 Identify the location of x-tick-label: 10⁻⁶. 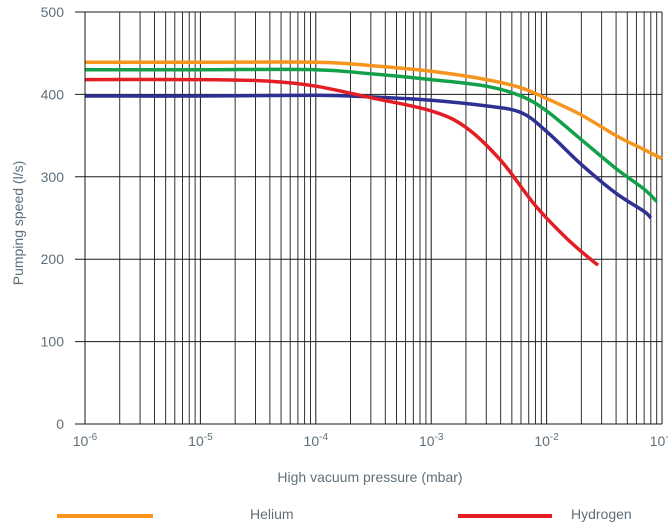
(85, 440).